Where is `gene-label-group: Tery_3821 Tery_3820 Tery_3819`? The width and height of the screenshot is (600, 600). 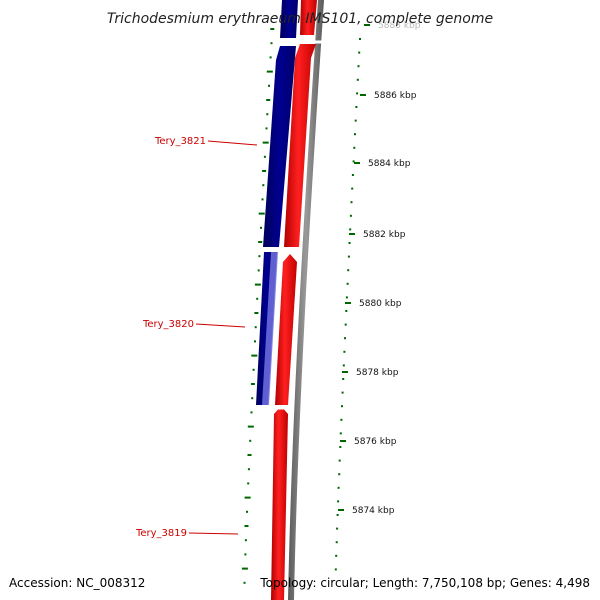
gene-label-group: Tery_3821 Tery_3820 Tery_3819 is located at coordinates (196, 337).